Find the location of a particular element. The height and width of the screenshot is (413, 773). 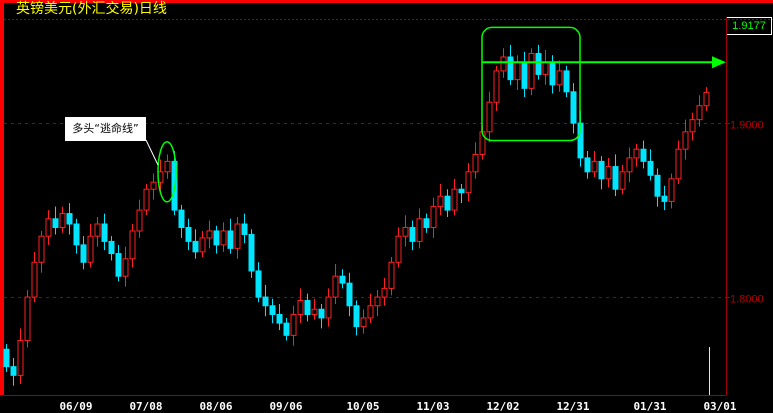

x-tick-label: 03/01 is located at coordinates (719, 406).